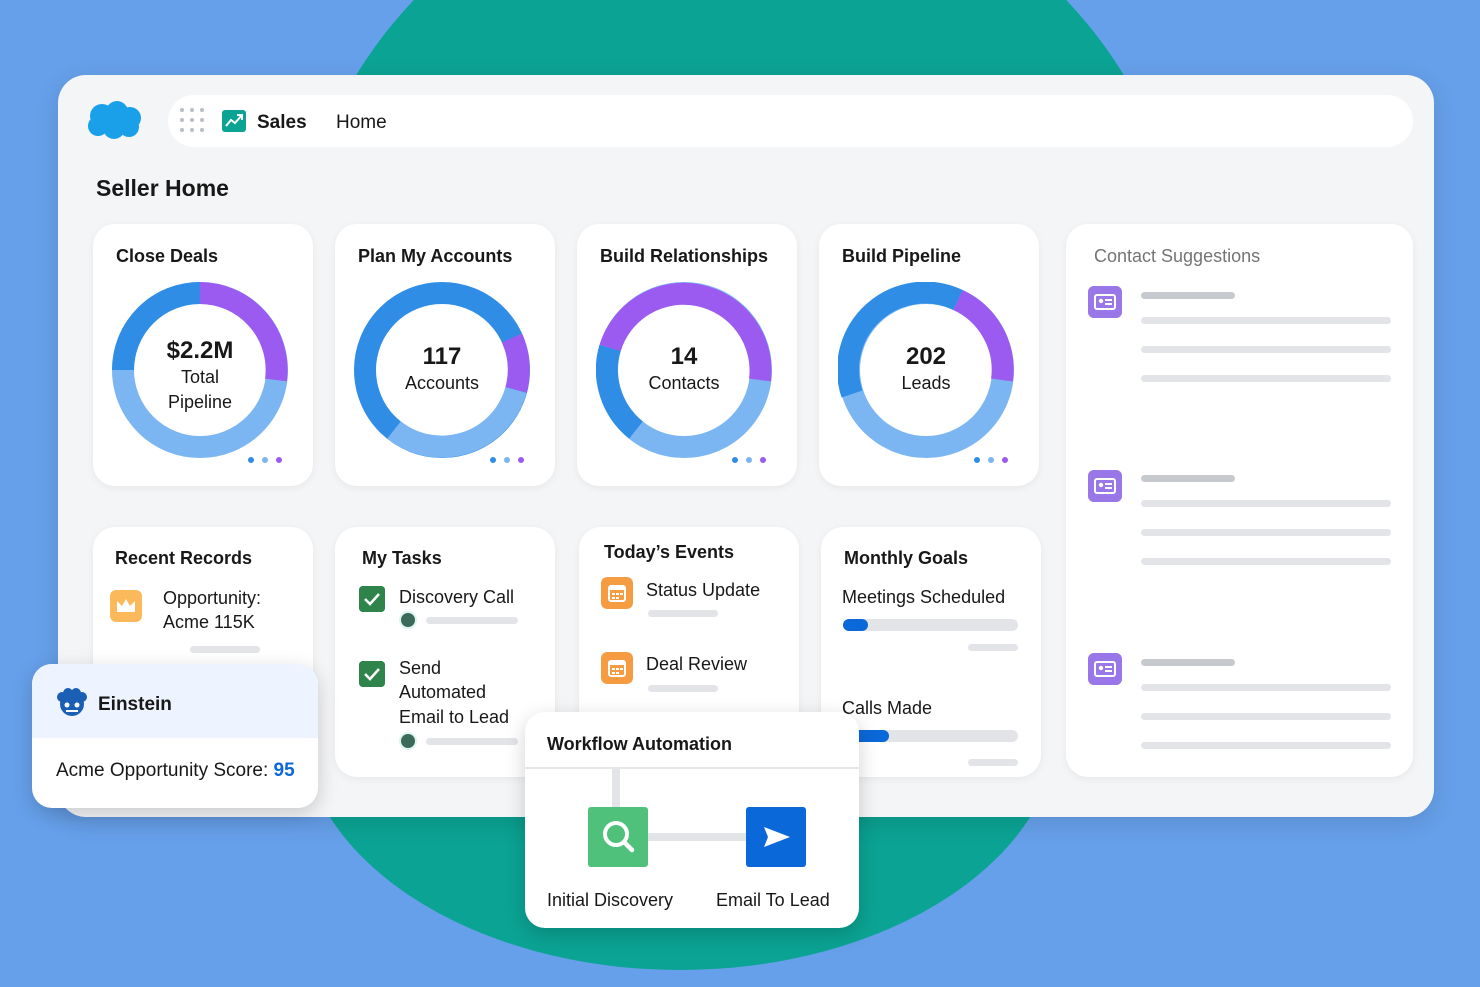 This screenshot has width=1480, height=987. Describe the element at coordinates (435, 256) in the screenshot. I see `card-title: Plan My Accounts` at that location.